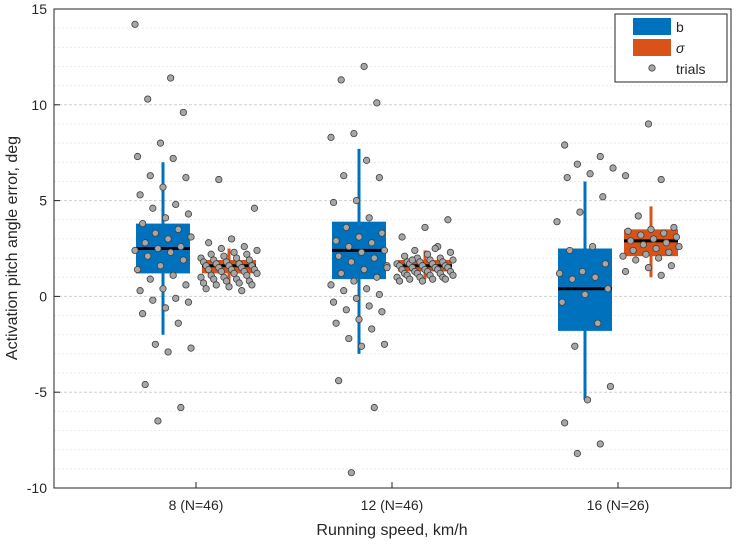 The image size is (739, 545). What do you see at coordinates (691, 69) in the screenshot?
I see `legend-trials-label: trials` at bounding box center [691, 69].